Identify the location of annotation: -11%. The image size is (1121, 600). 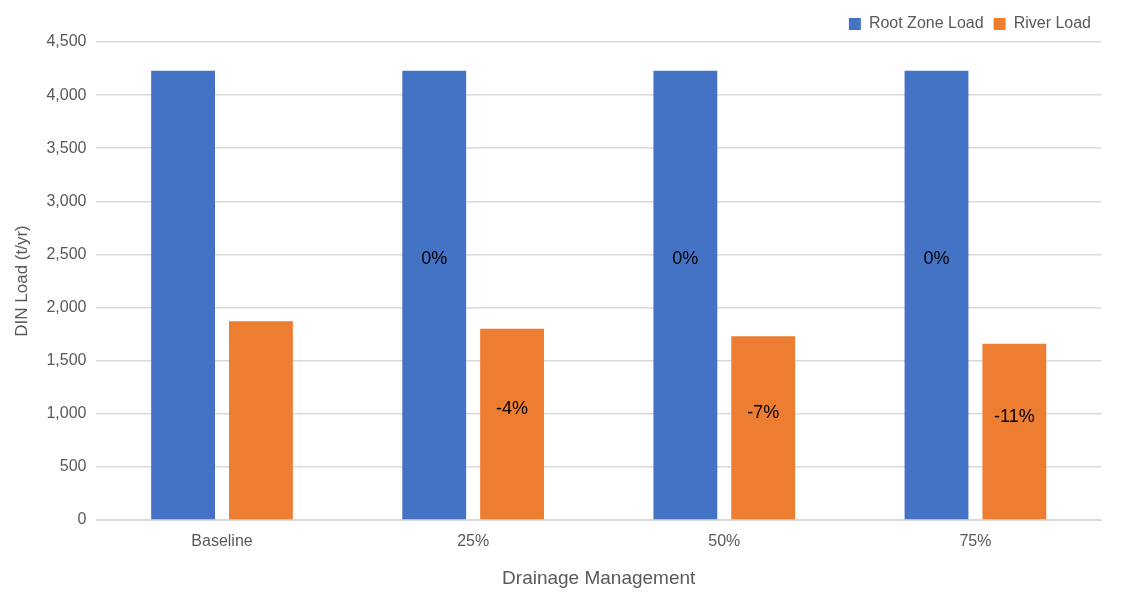
(1014, 416).